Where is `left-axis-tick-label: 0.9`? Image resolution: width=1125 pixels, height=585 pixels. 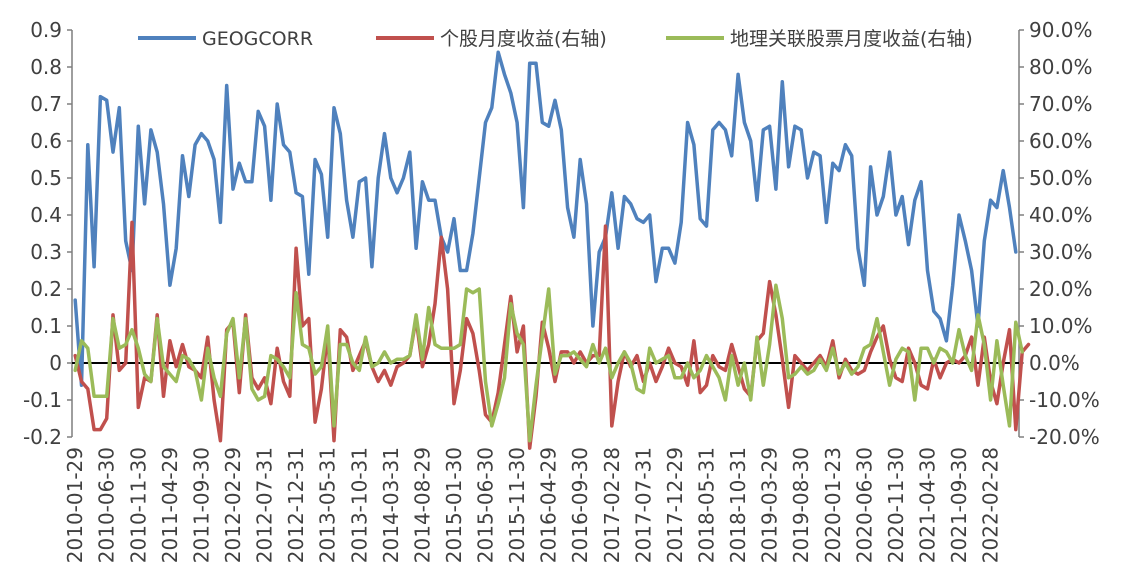 left-axis-tick-label: 0.9 is located at coordinates (46, 30).